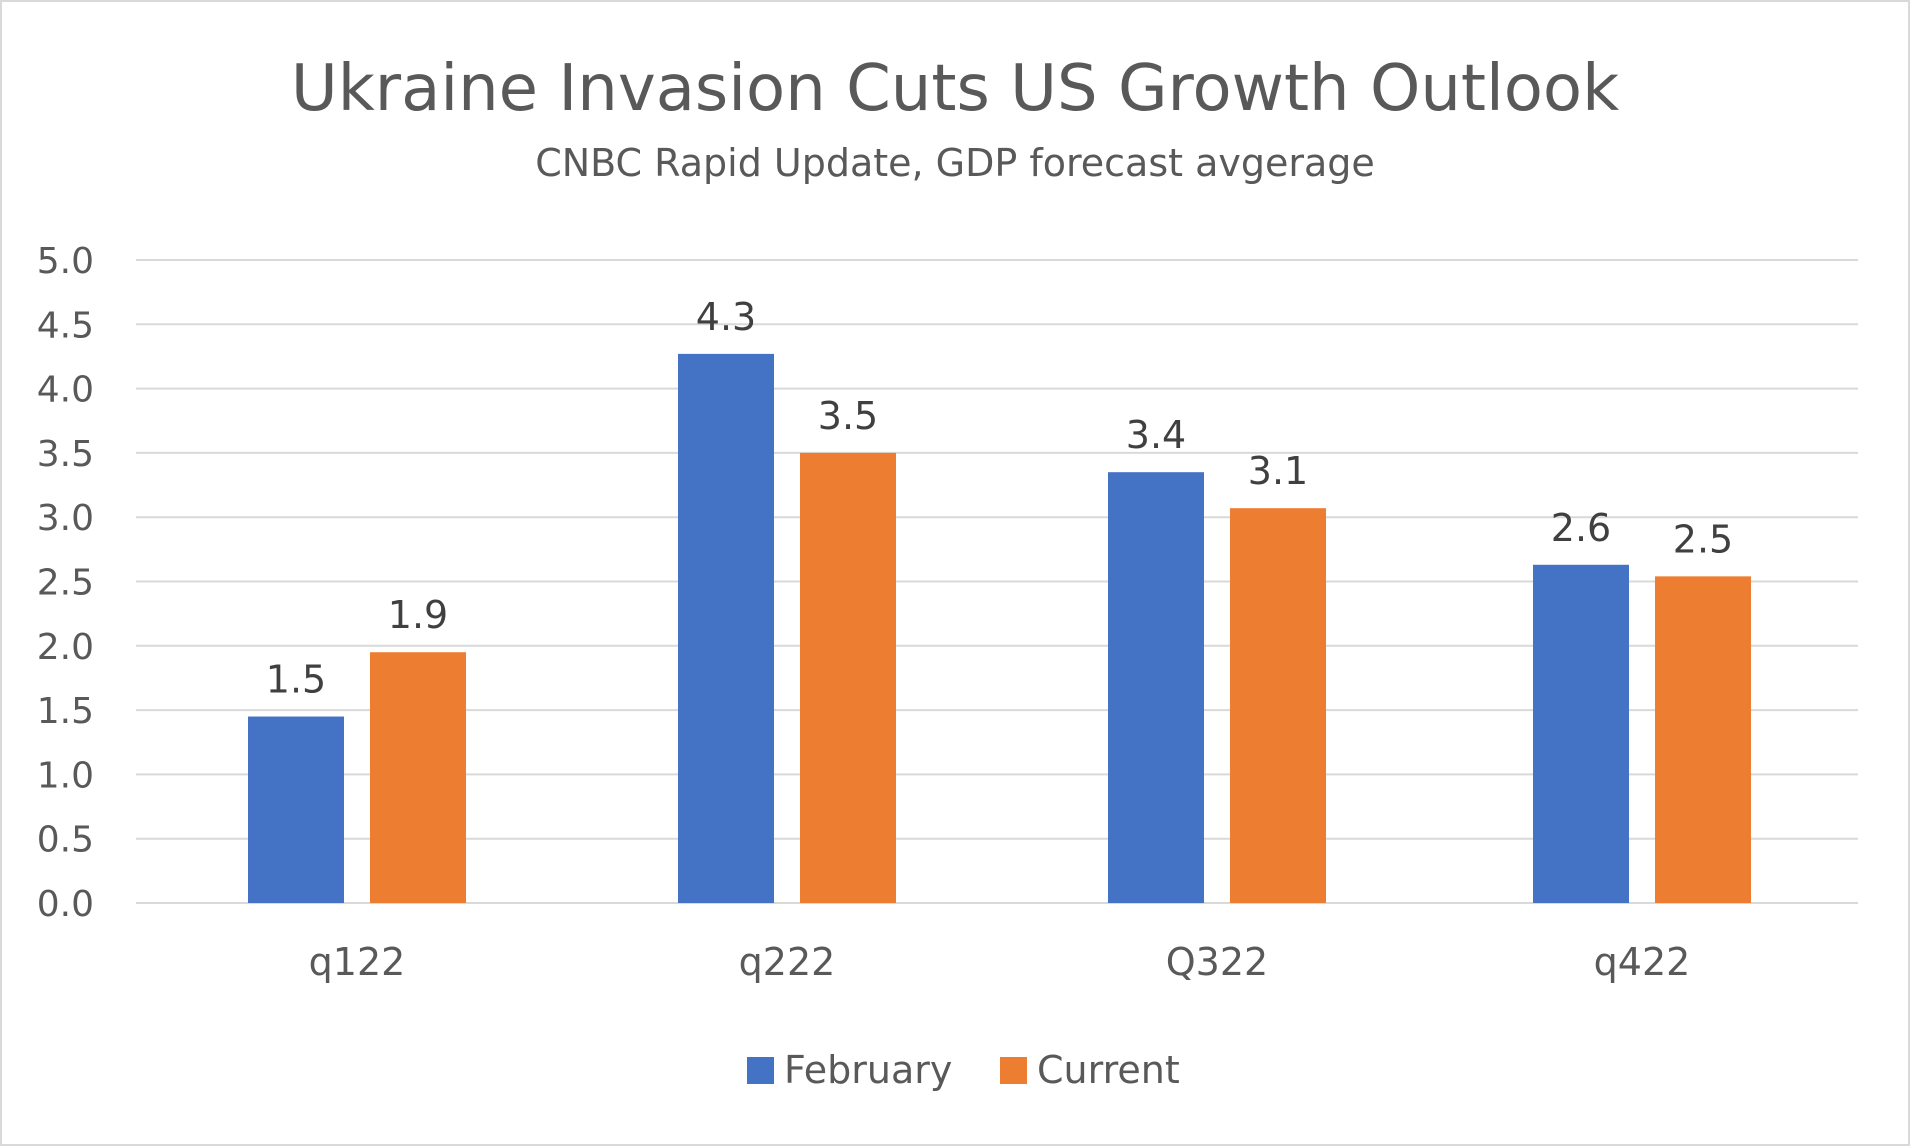 The width and height of the screenshot is (1910, 1146). Describe the element at coordinates (418, 777) in the screenshot. I see `bar-current-q122` at that location.